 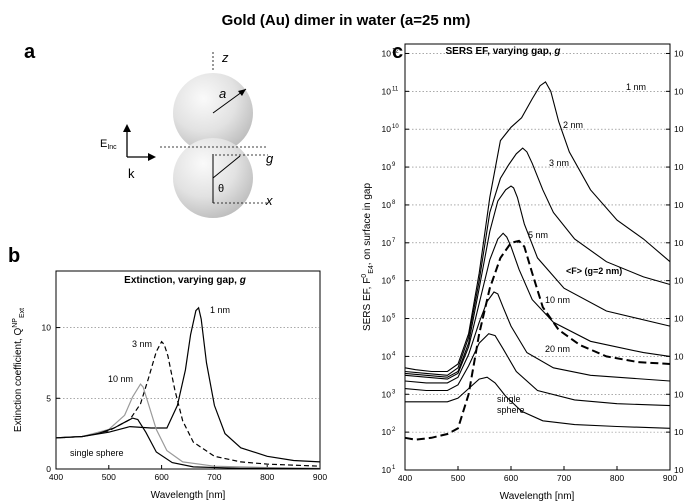 What do you see at coordinates (502, 51) in the screenshot?
I see `chart-c-title: SERS EF, varying gap, g` at bounding box center [502, 51].